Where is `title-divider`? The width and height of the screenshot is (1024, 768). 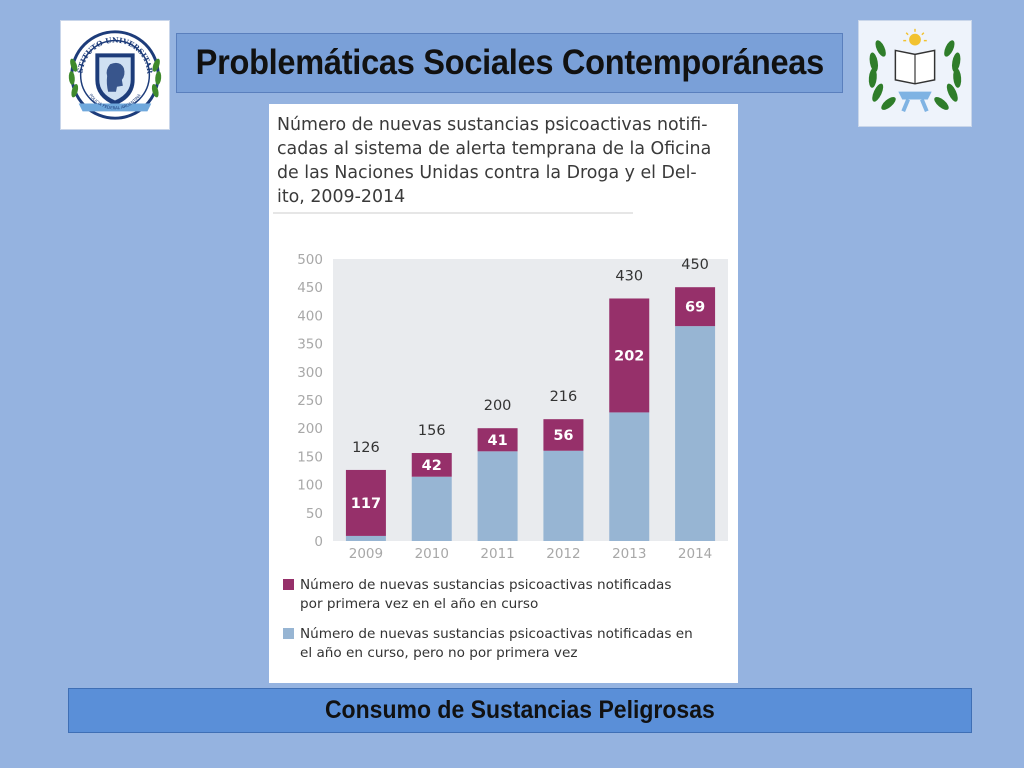 title-divider is located at coordinates (453, 213).